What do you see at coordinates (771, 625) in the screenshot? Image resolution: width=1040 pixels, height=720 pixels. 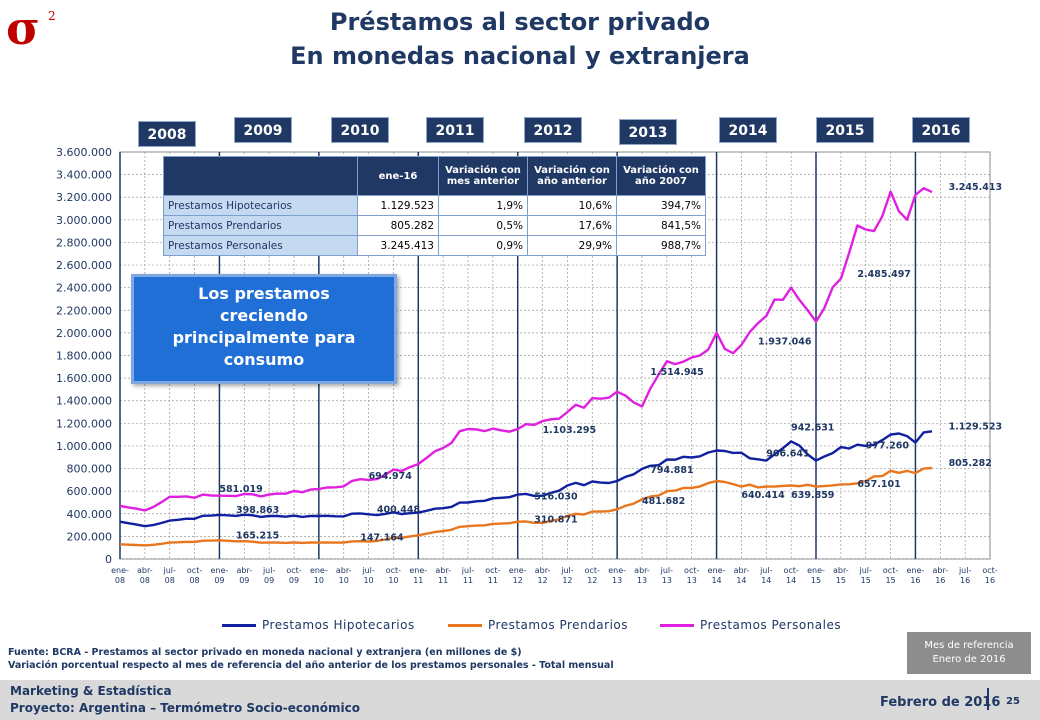 I see `legend-label: Prestamos Personales` at bounding box center [771, 625].